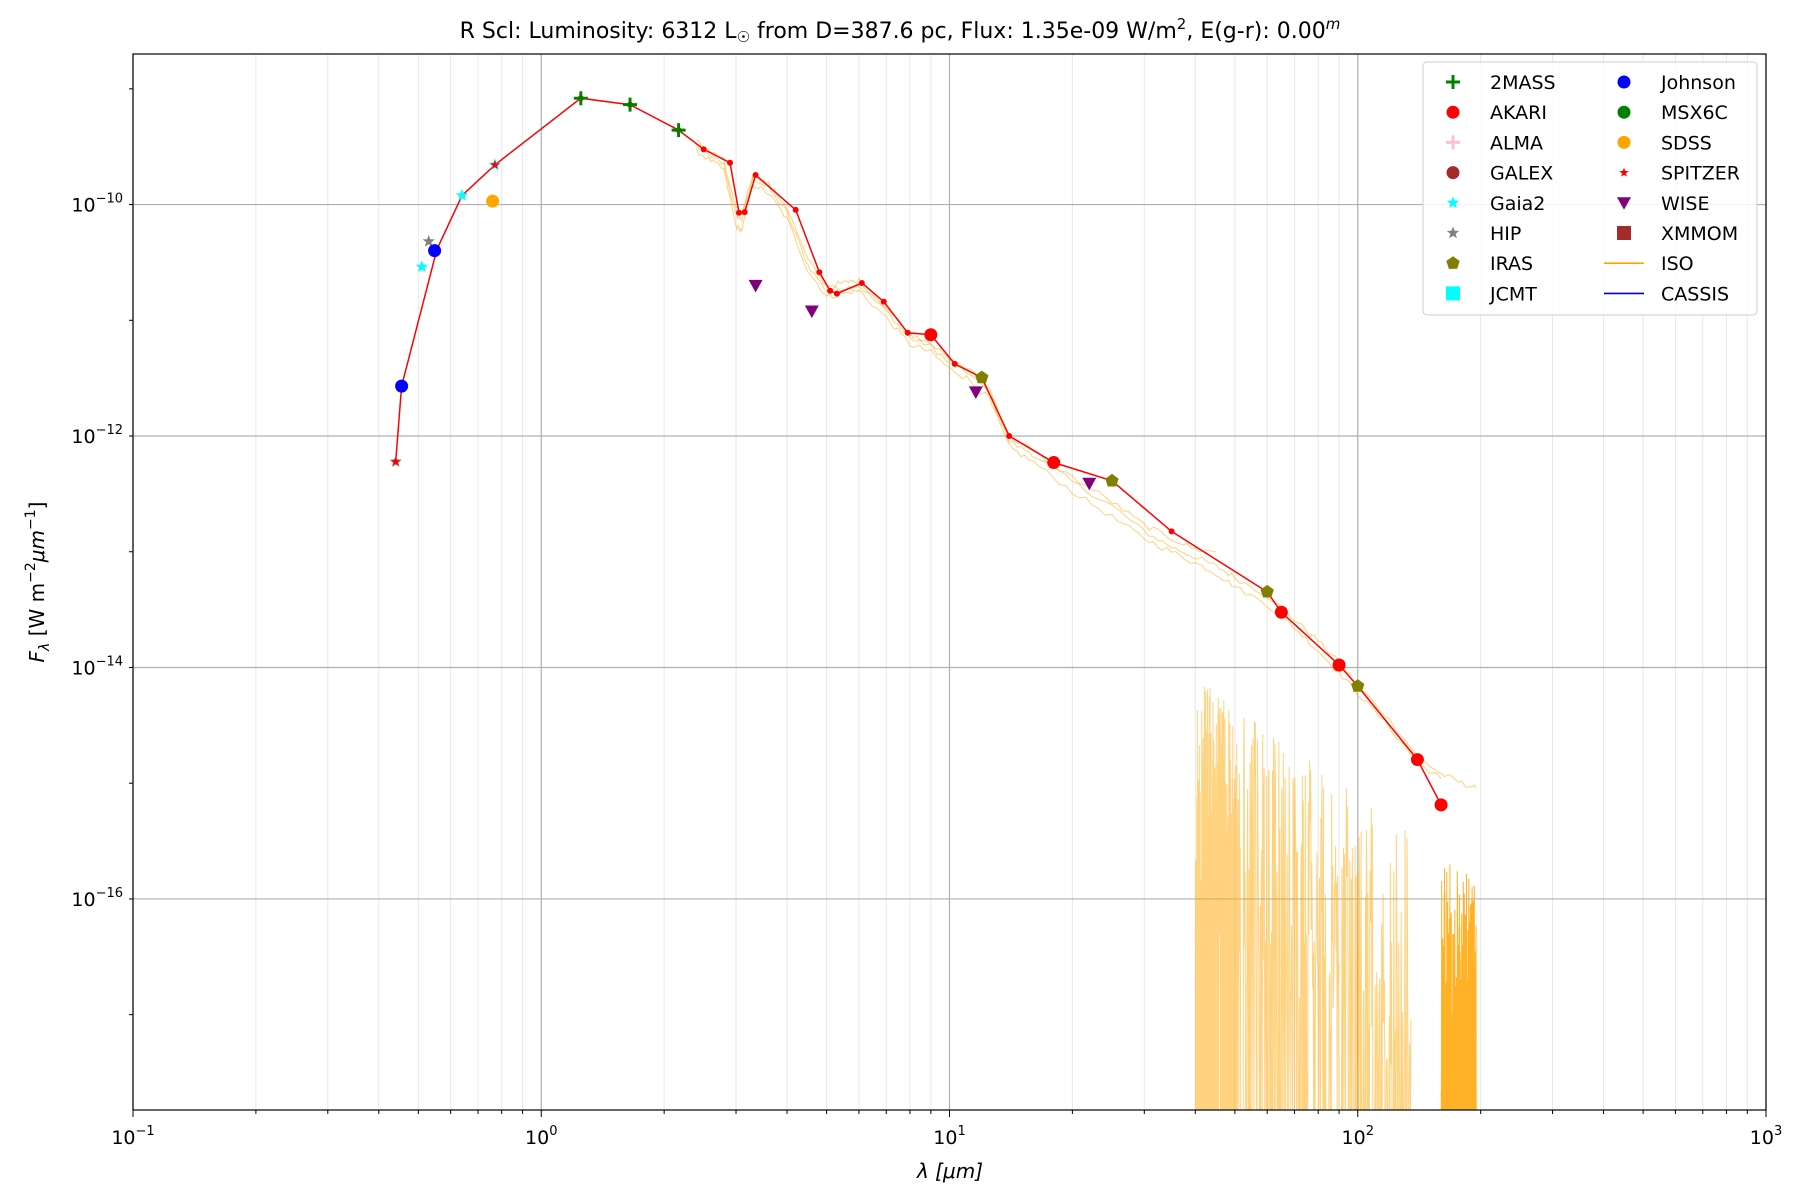 Image resolution: width=1800 pixels, height=1200 pixels. Describe the element at coordinates (1453, 232) in the screenshot. I see `legend-marker-hip` at that location.